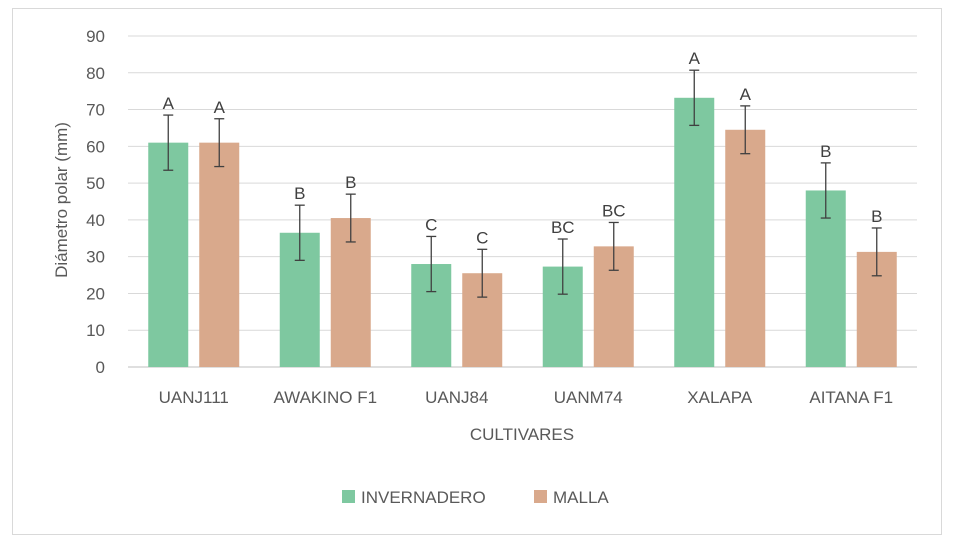 The width and height of the screenshot is (955, 543). What do you see at coordinates (95, 36) in the screenshot?
I see `y-tick-label: 90` at bounding box center [95, 36].